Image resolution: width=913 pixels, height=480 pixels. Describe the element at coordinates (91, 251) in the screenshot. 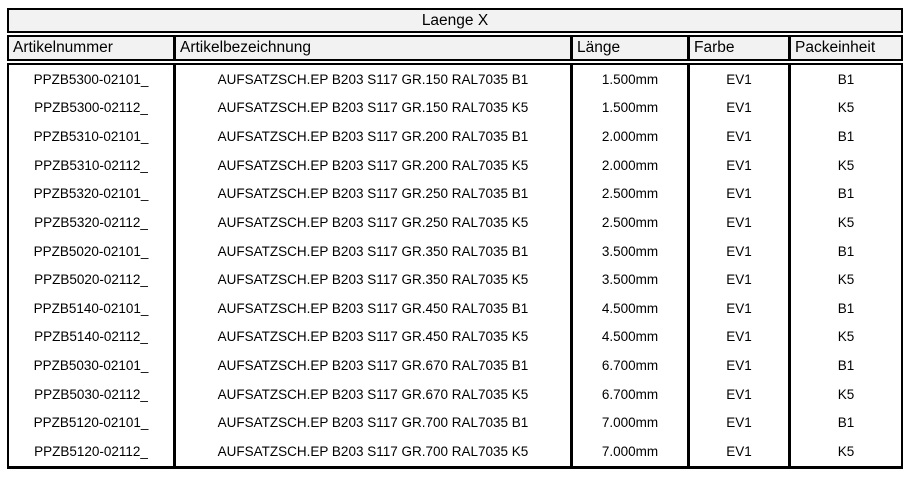

I see `cell-artikelnummer: PPZB5020-02101_` at that location.